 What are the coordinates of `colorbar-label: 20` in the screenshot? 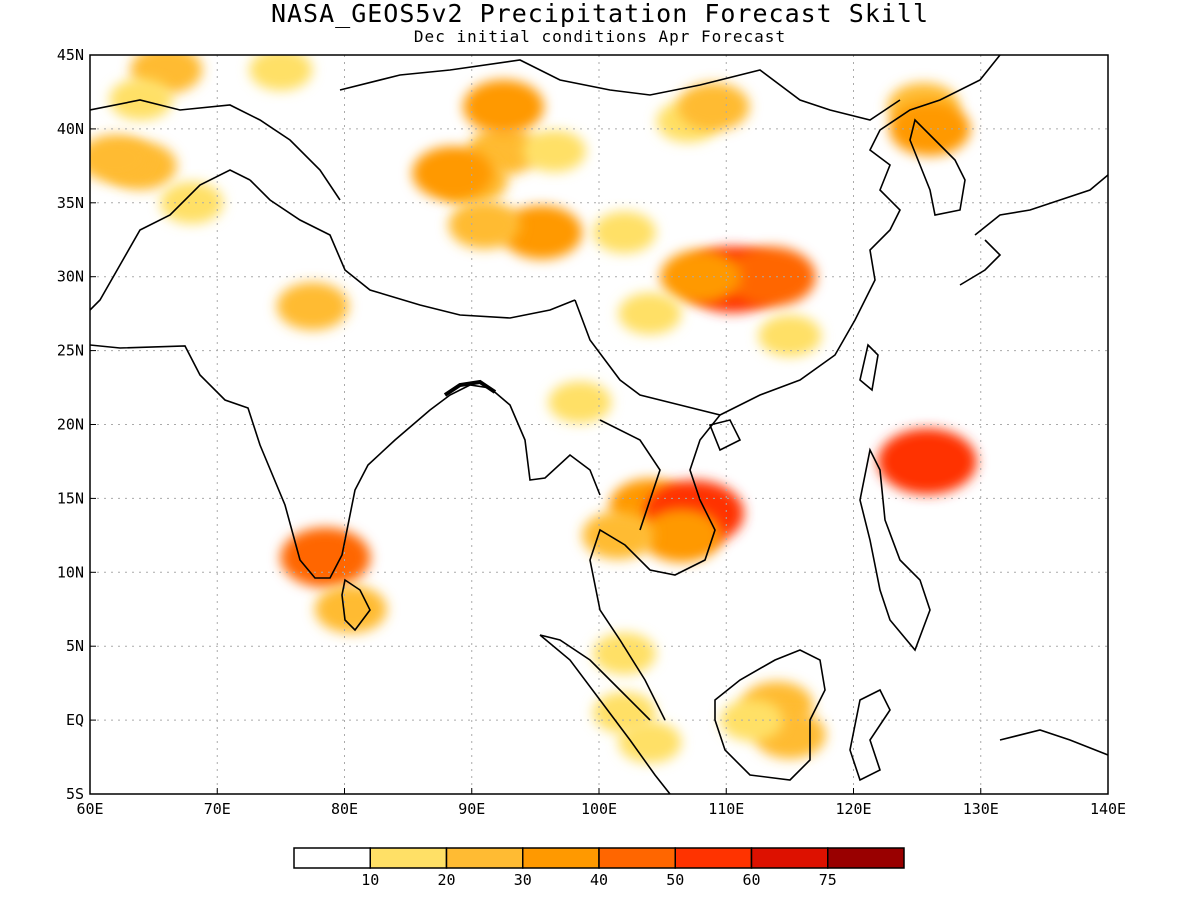 It's located at (446, 880).